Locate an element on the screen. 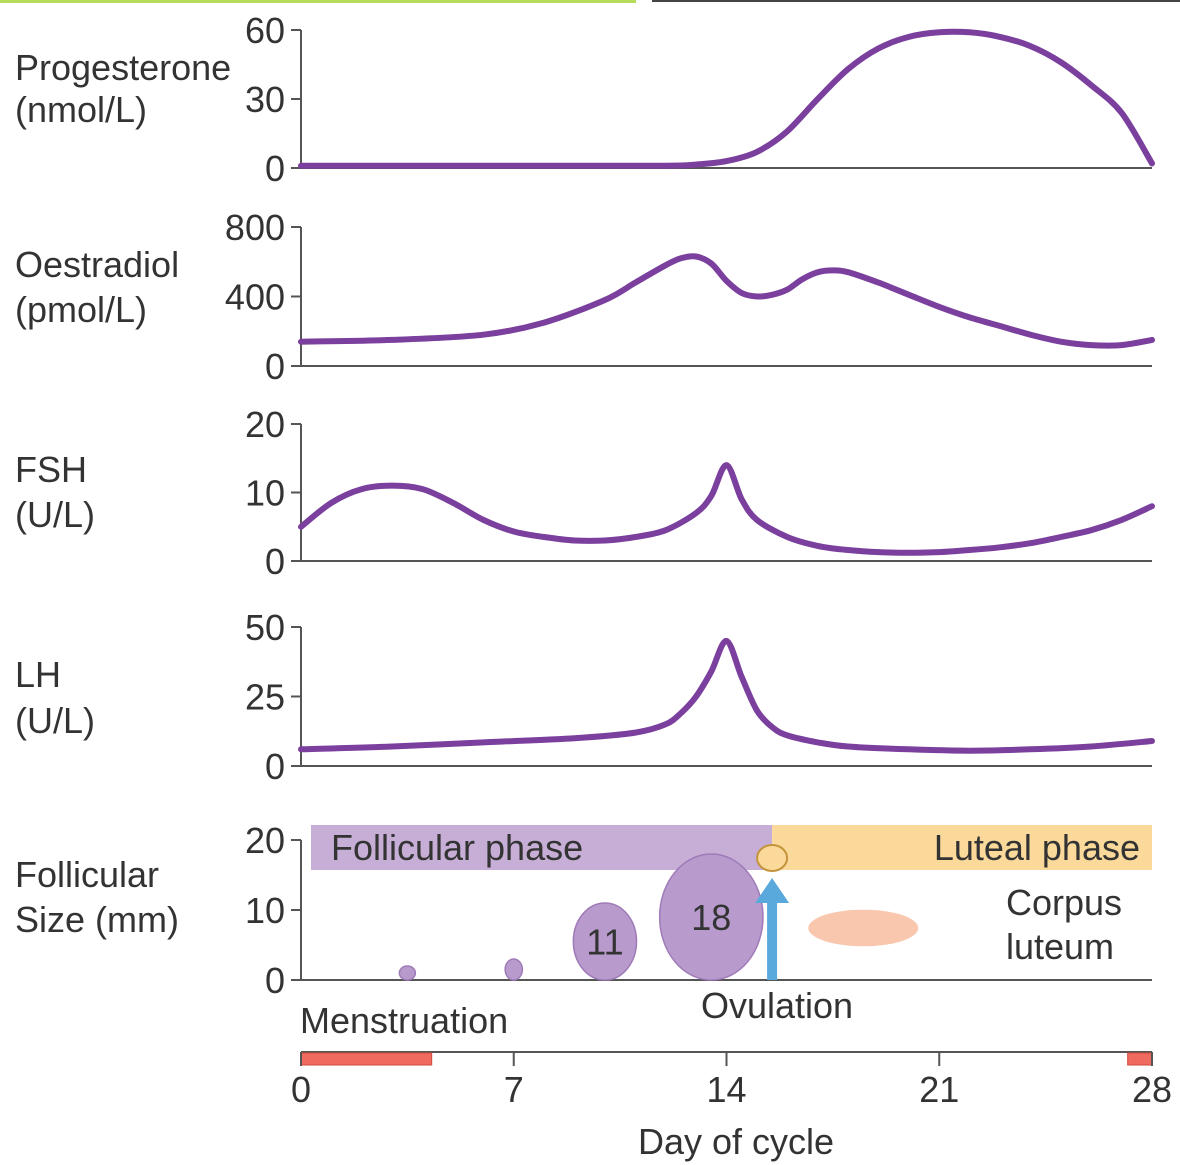 This screenshot has width=1180, height=1165. ovulated-egg is located at coordinates (772, 858).